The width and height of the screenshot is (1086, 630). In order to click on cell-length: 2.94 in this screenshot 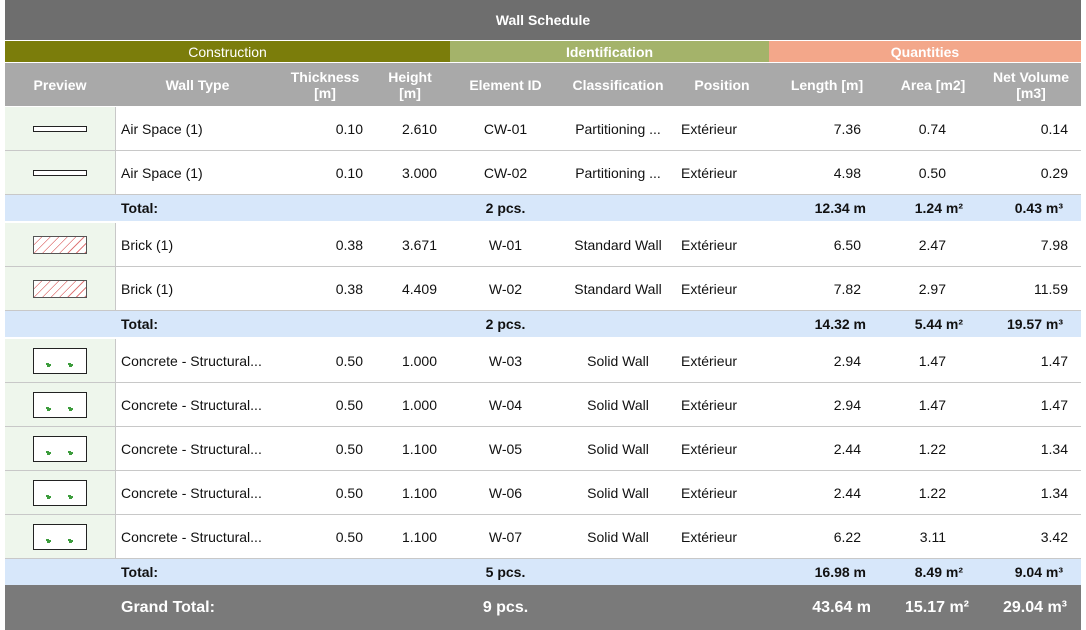, I will do `click(847, 405)`.